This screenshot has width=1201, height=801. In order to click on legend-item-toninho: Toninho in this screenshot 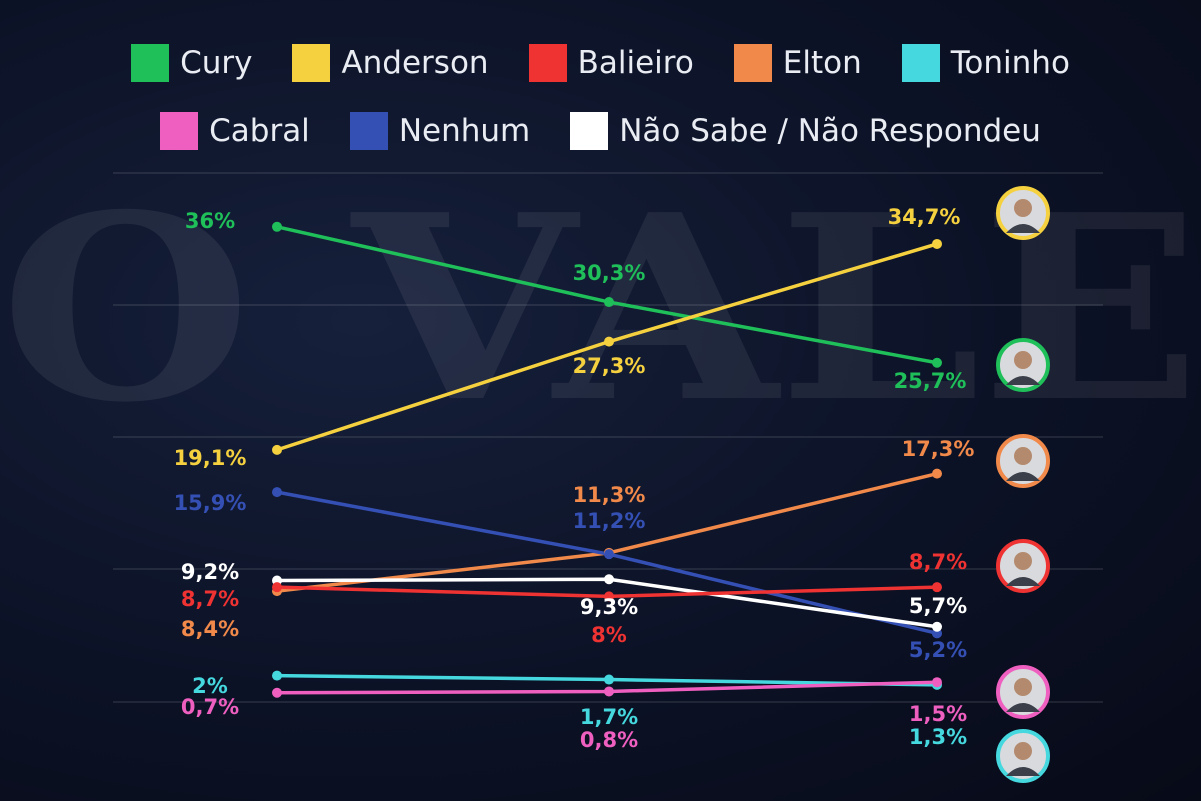, I will do `click(985, 63)`.